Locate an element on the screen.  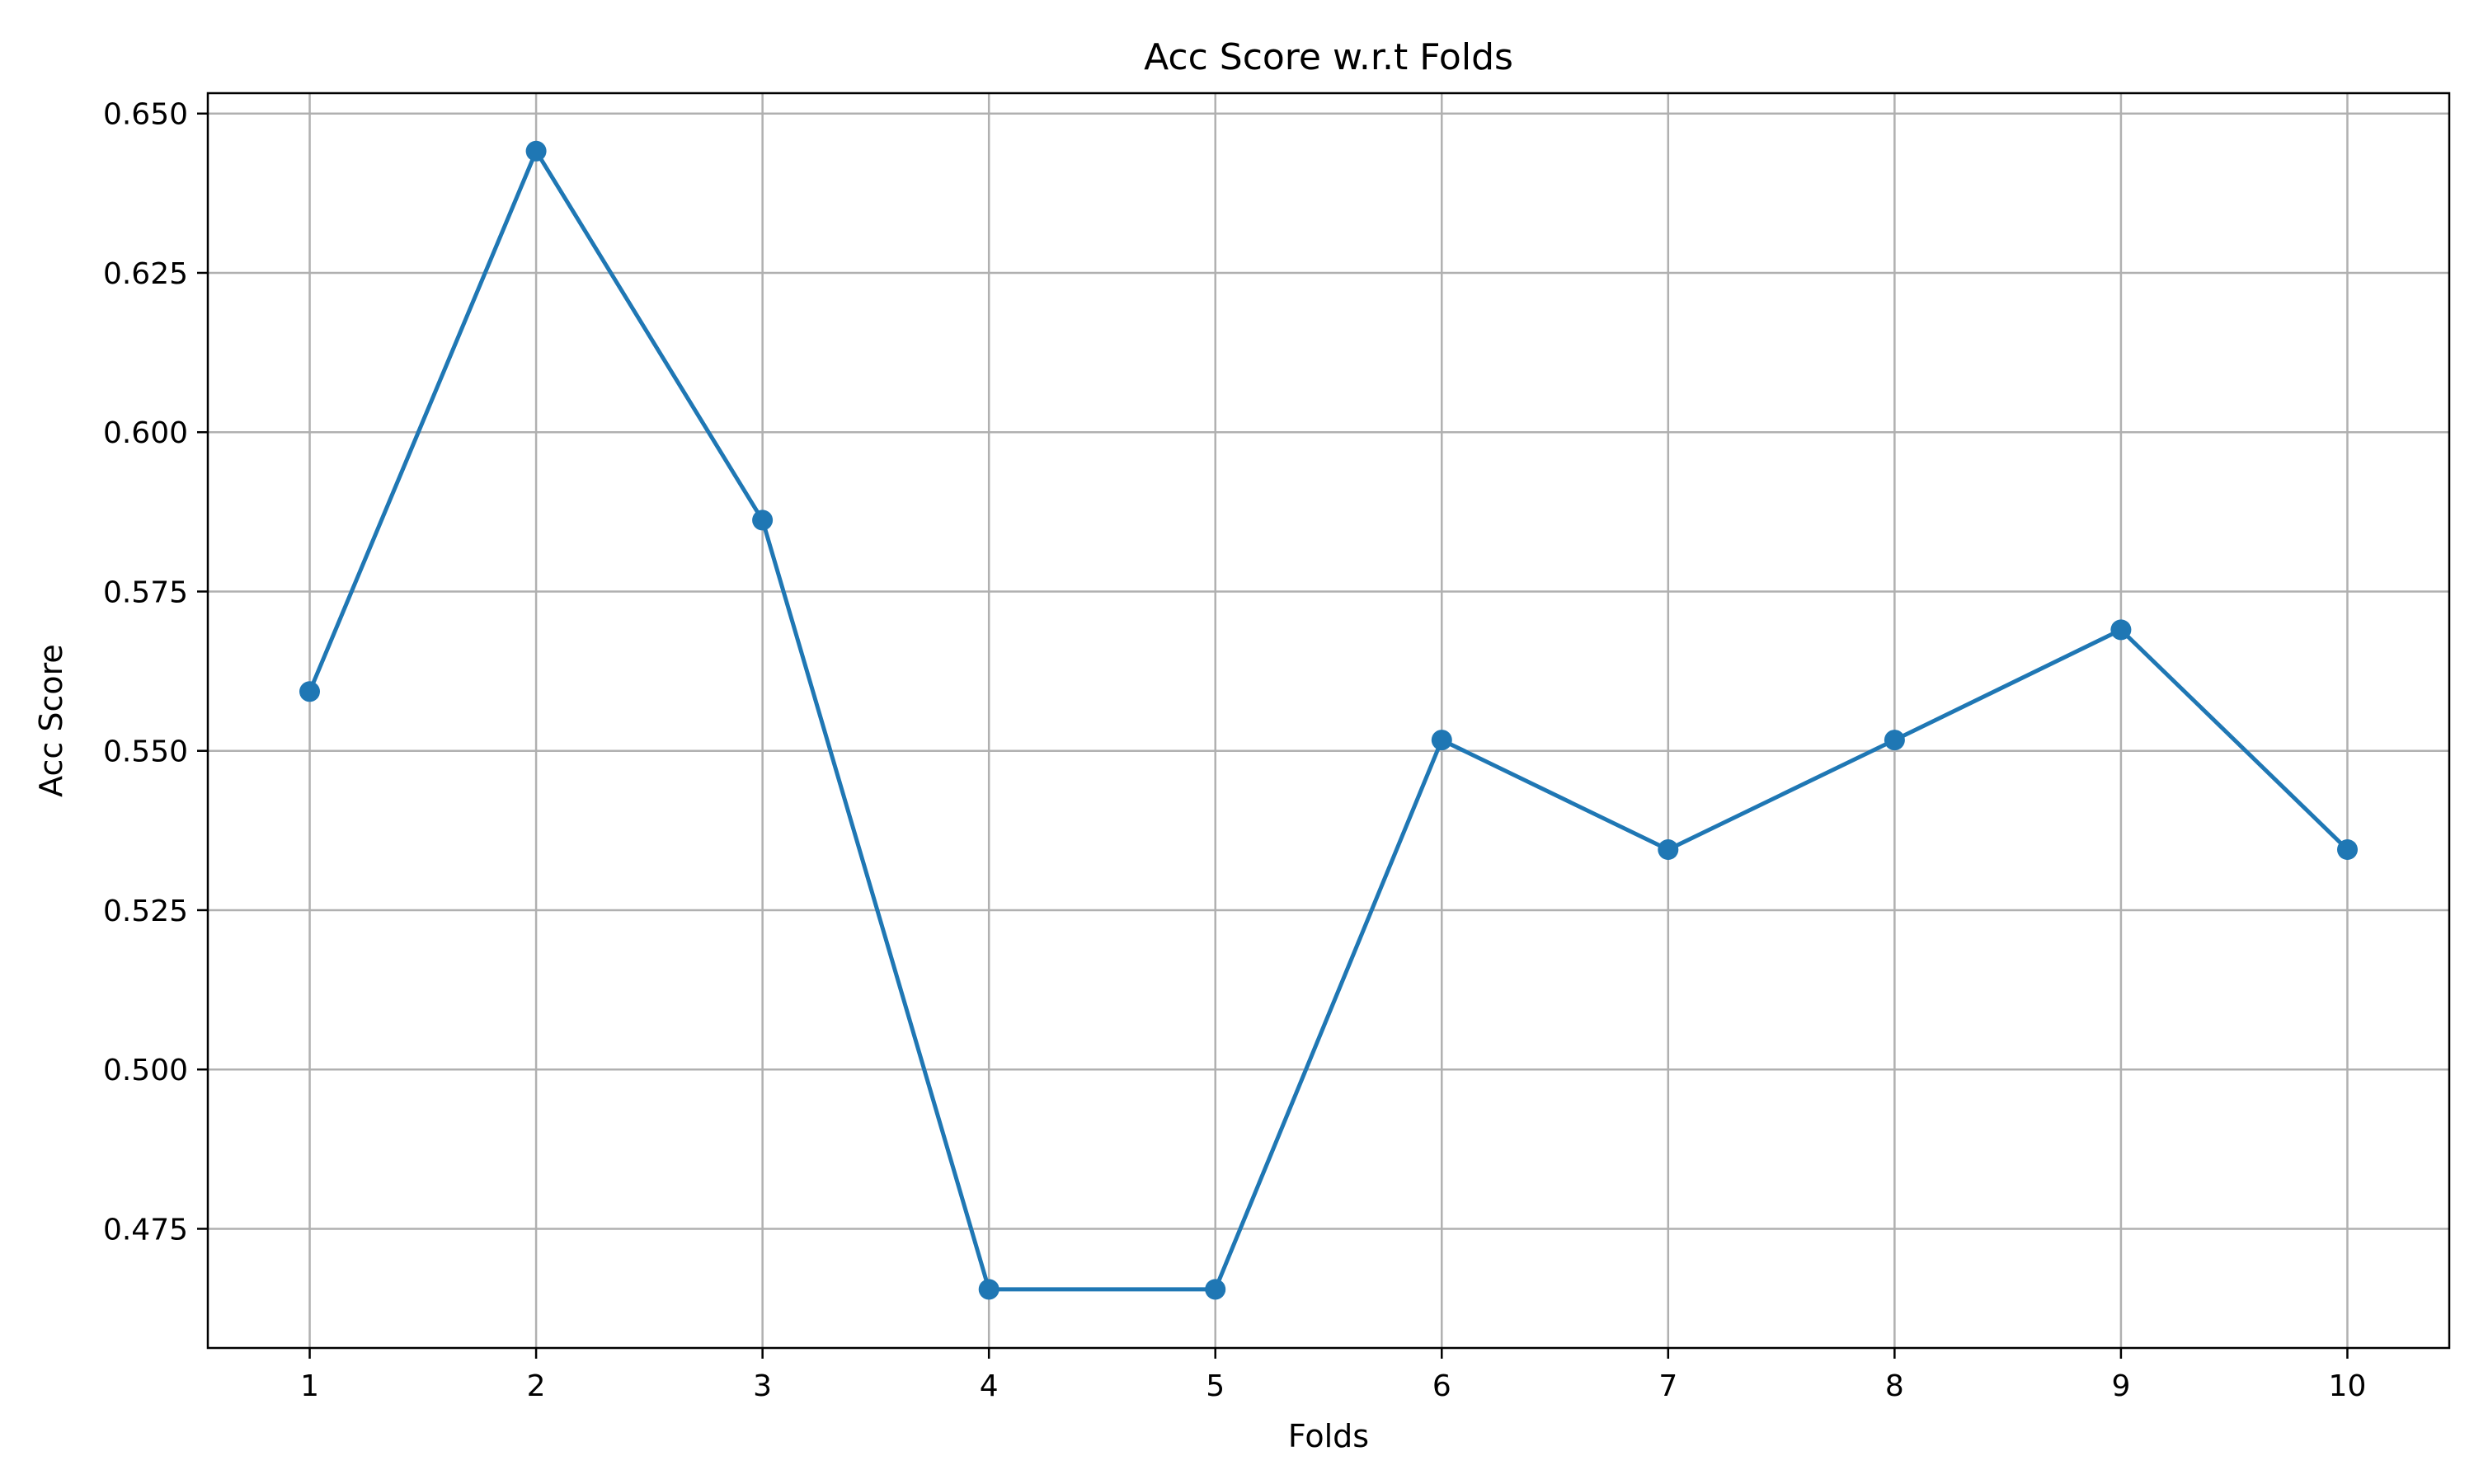
x-tick-label: 1 is located at coordinates (309, 1386).